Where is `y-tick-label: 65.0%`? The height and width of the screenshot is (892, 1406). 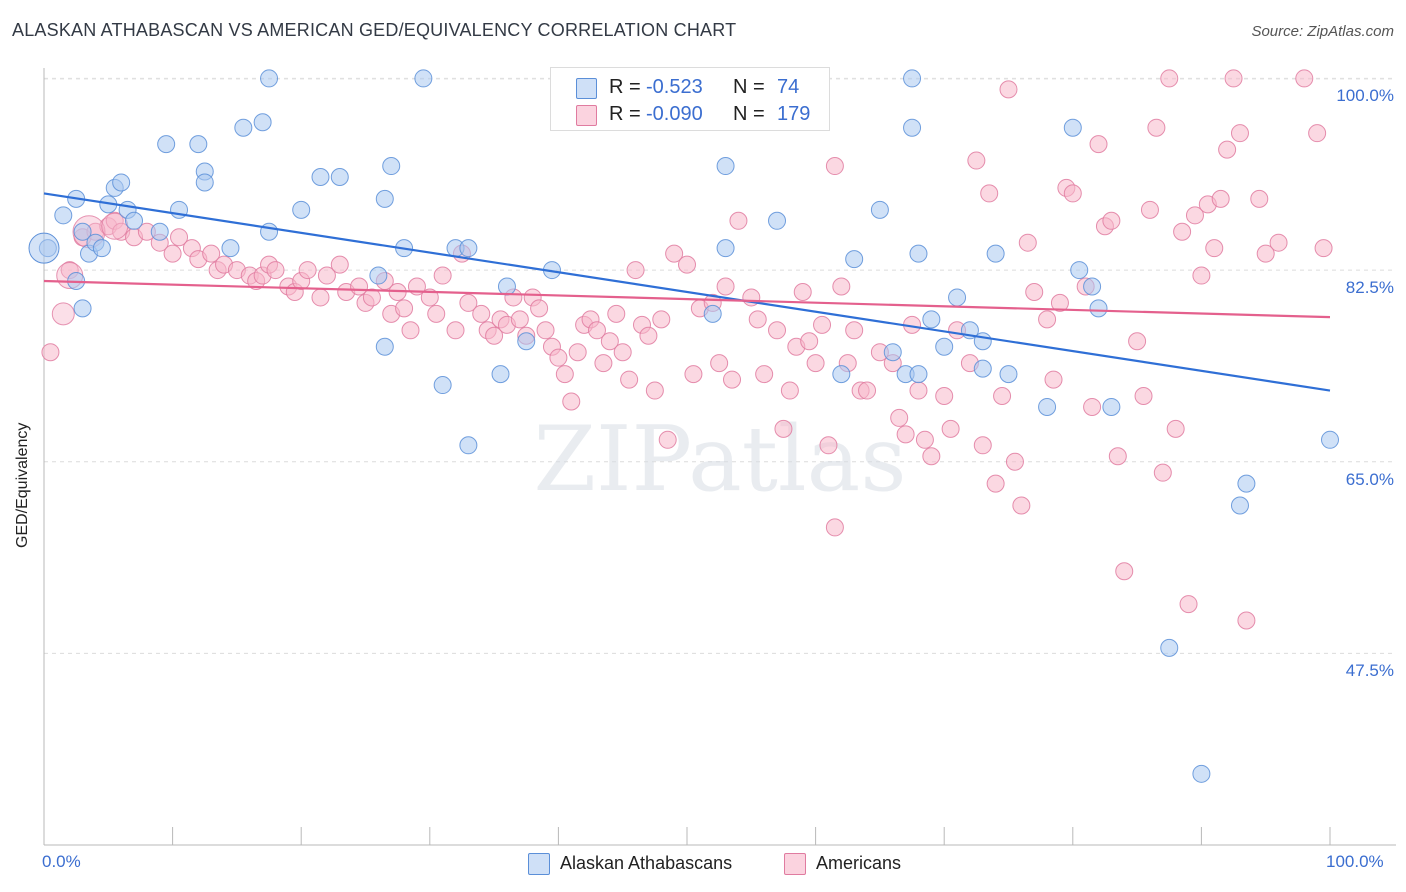 y-tick-label: 65.0% is located at coordinates (1369, 479).